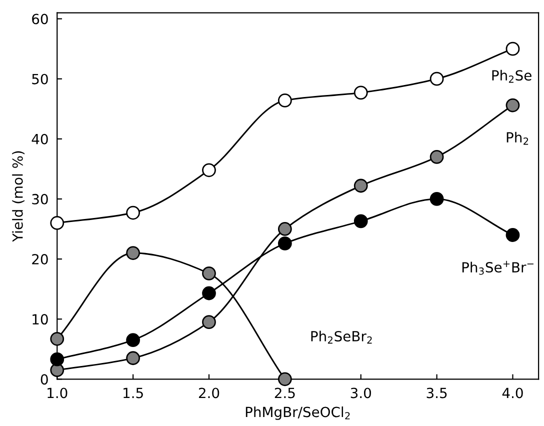 Image resolution: width=544 pixels, height=426 pixels. What do you see at coordinates (40, 319) in the screenshot?
I see `y-tick-label: 10` at bounding box center [40, 319].